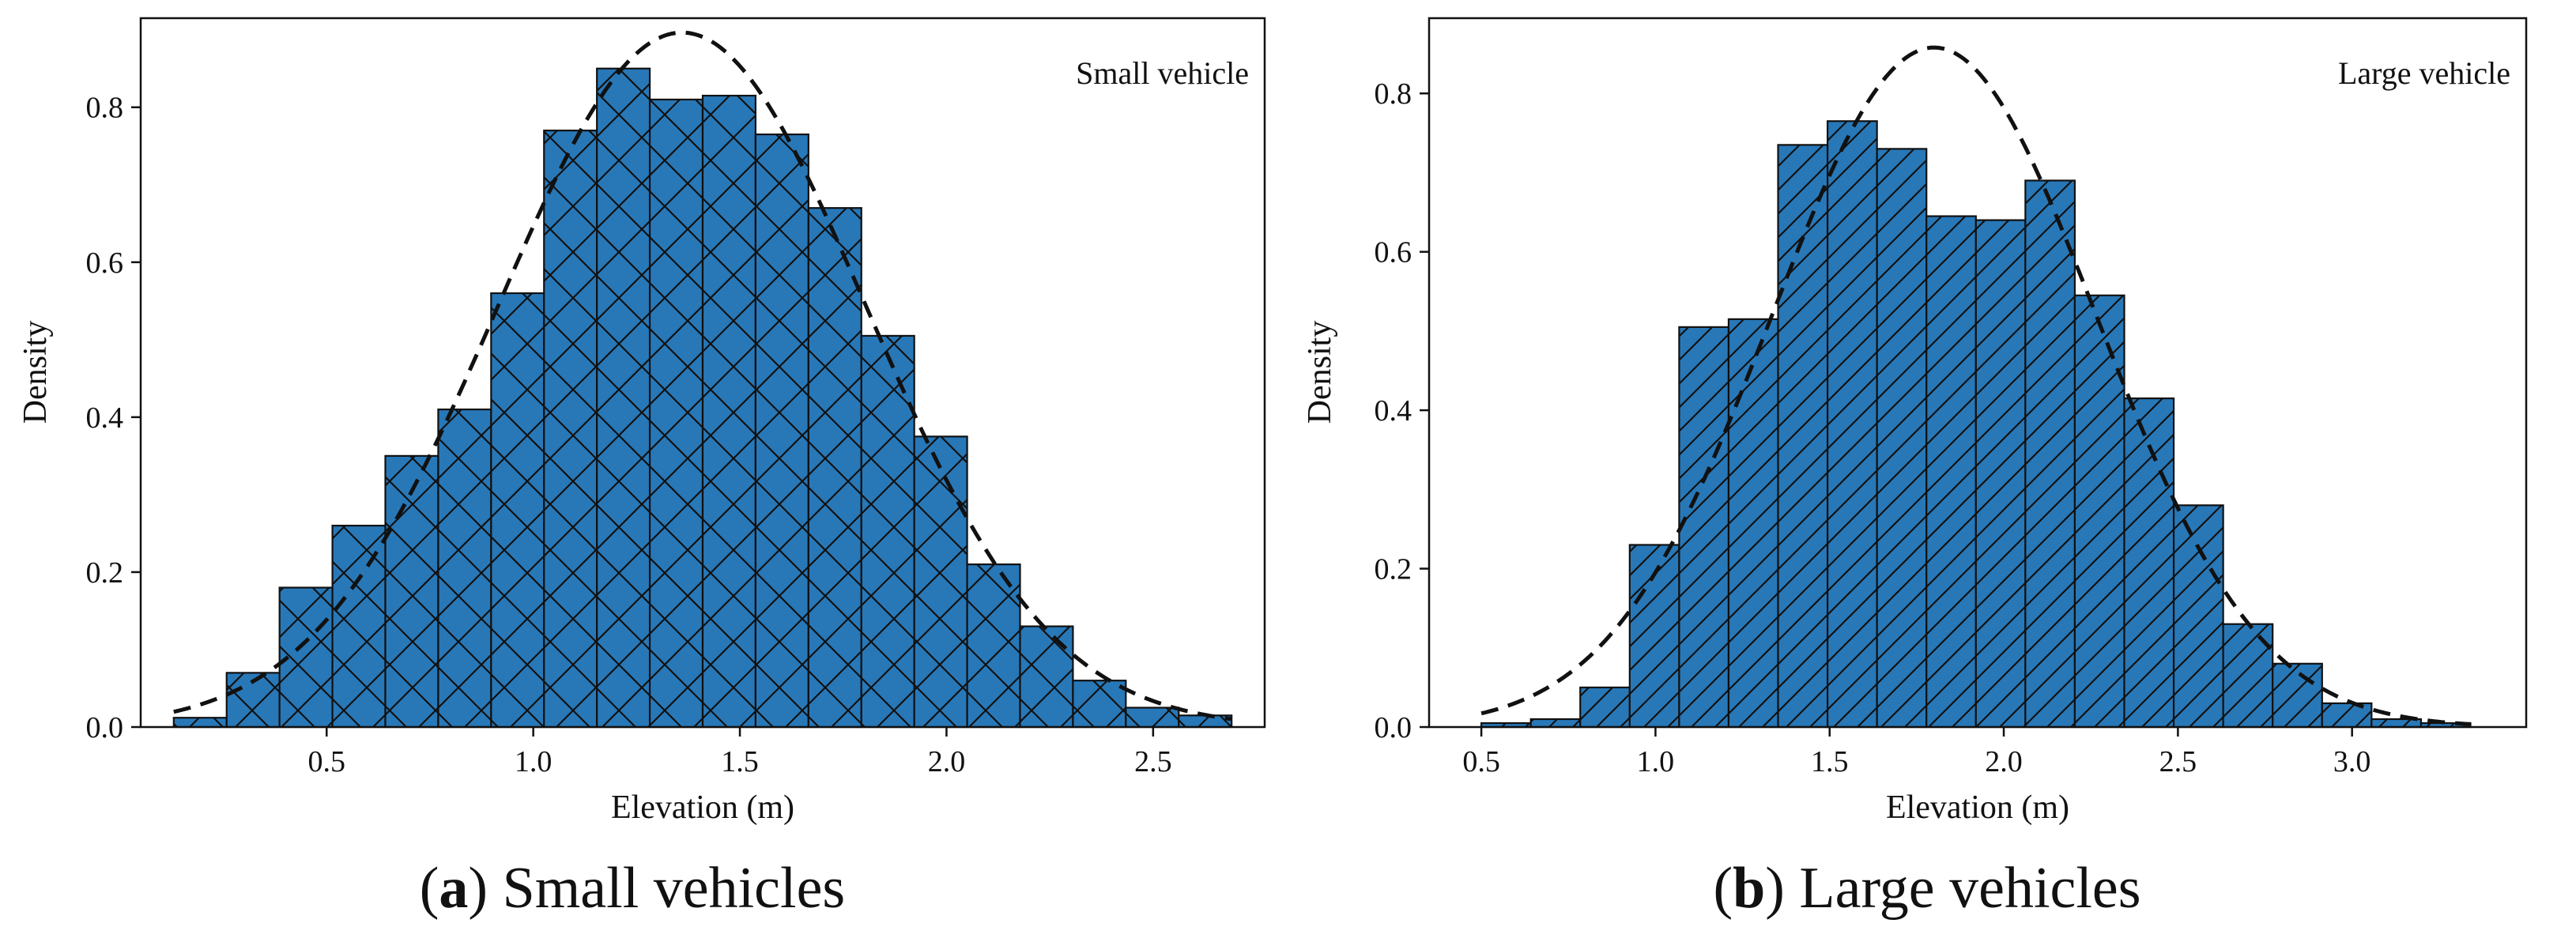 The image size is (2576, 942). I want to click on y-axis-title-small: Density, so click(35, 372).